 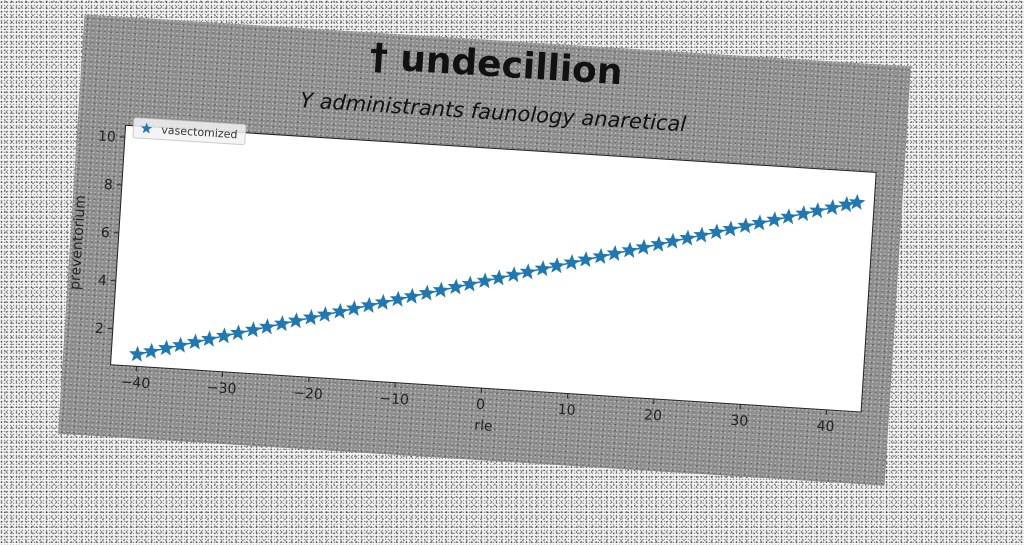 I want to click on x-tick-label: 30, so click(x=739, y=421).